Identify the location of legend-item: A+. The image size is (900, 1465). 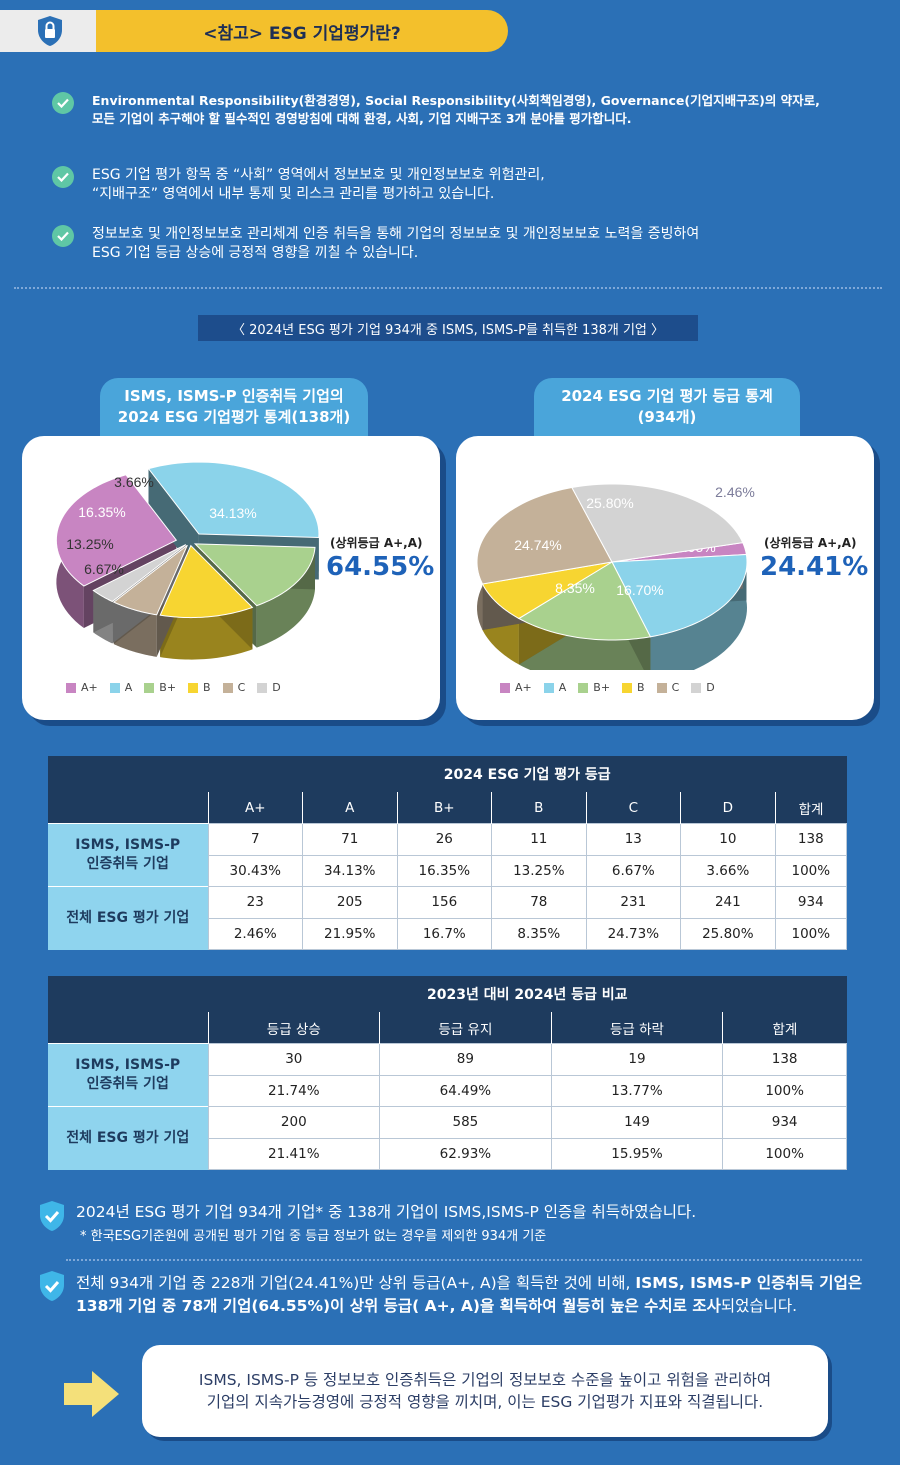
(82, 687).